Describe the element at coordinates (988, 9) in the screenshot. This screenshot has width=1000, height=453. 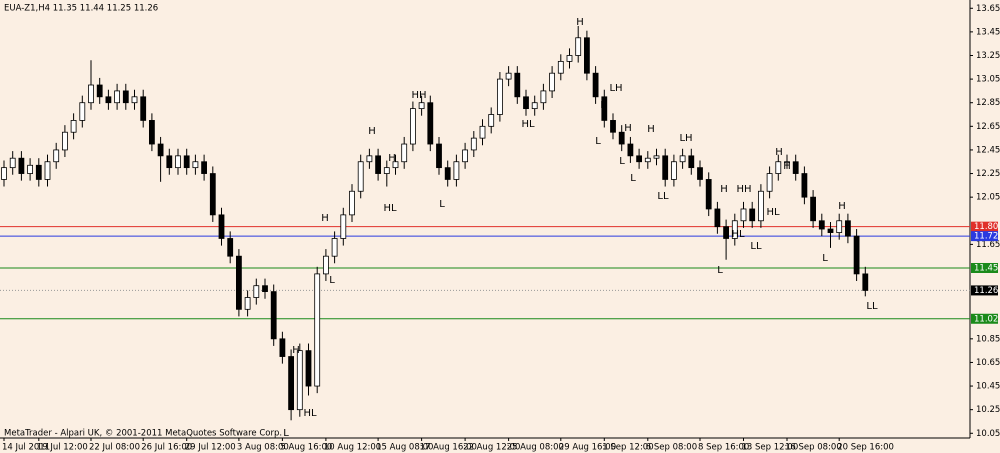
I see `y-tick-label: 13.65` at that location.